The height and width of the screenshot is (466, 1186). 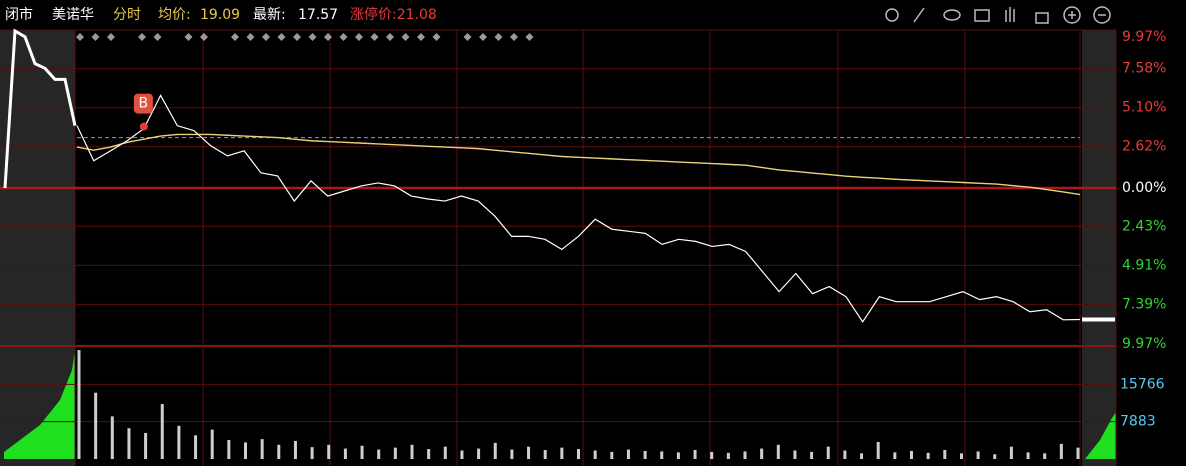 I want to click on auction-line, so click(x=40, y=108).